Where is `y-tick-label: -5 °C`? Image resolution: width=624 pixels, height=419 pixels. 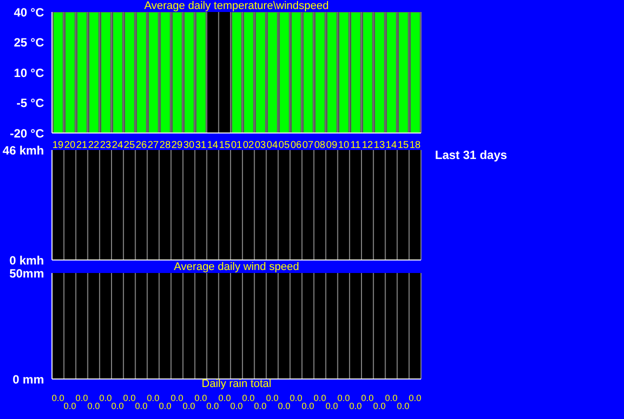 y-tick-label: -5 °C is located at coordinates (30, 103).